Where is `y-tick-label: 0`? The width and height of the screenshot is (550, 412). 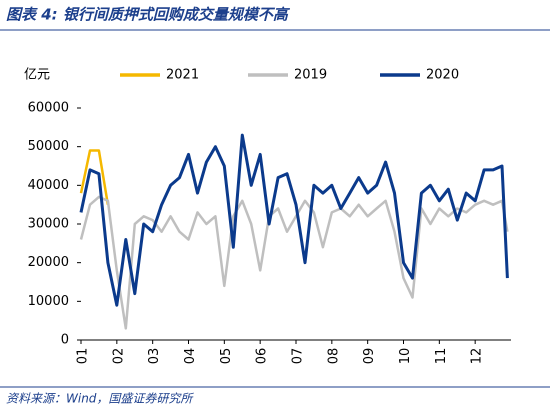
y-tick-label: 0 is located at coordinates (65, 340).